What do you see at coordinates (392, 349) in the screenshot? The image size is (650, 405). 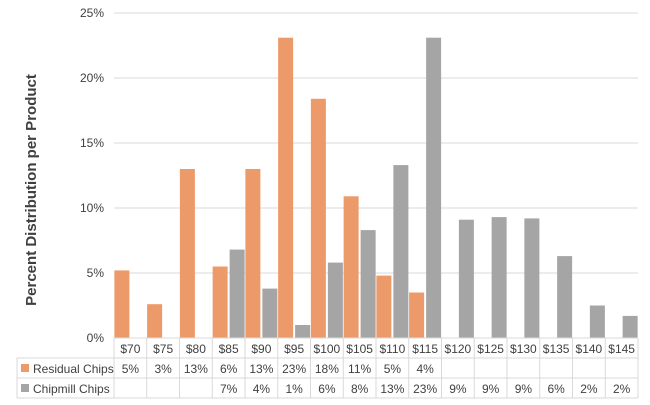 I see `x-tick-label: $110` at bounding box center [392, 349].